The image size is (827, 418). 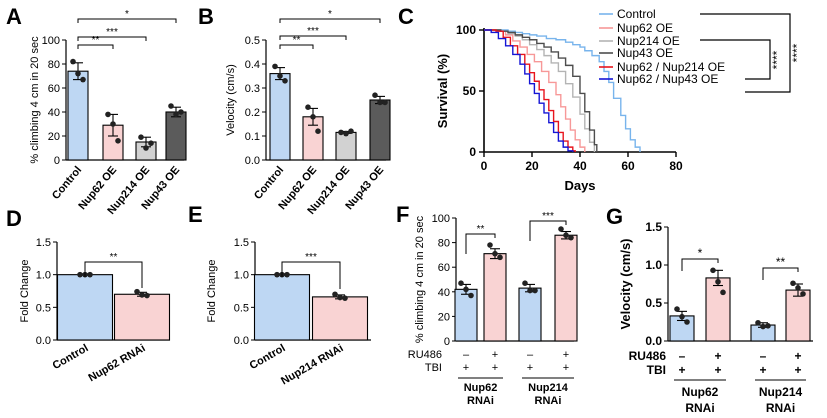 I want to click on panel-label-g: G, so click(x=614, y=216).